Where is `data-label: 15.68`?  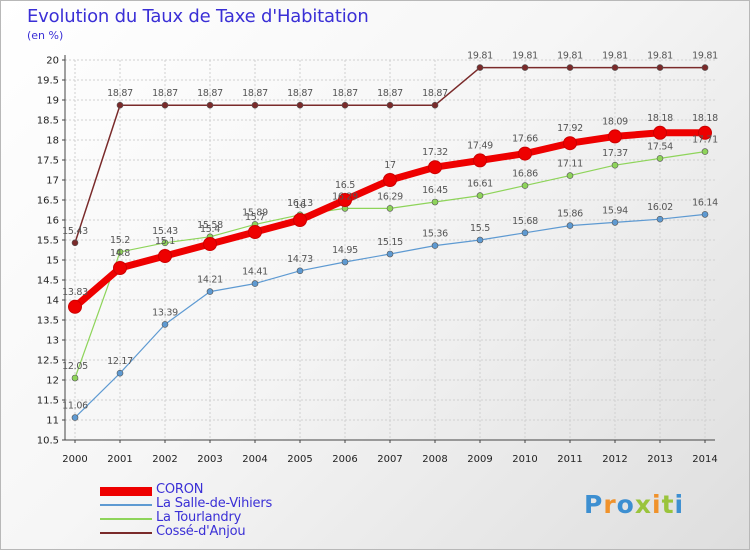 data-label: 15.68 is located at coordinates (525, 221).